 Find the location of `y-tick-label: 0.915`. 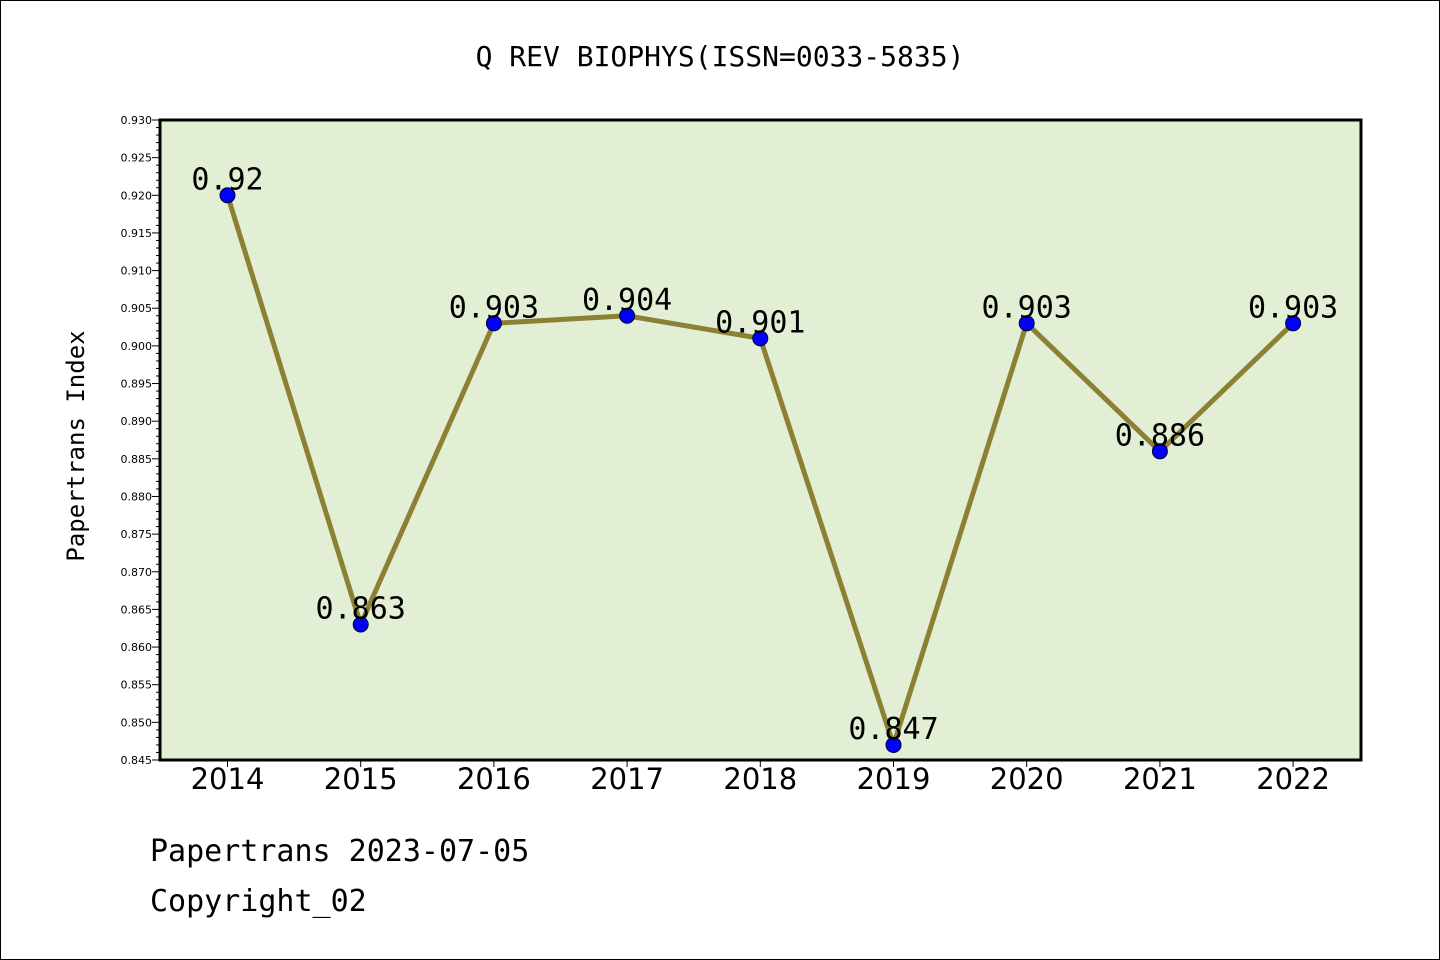

y-tick-label: 0.915 is located at coordinates (137, 233).